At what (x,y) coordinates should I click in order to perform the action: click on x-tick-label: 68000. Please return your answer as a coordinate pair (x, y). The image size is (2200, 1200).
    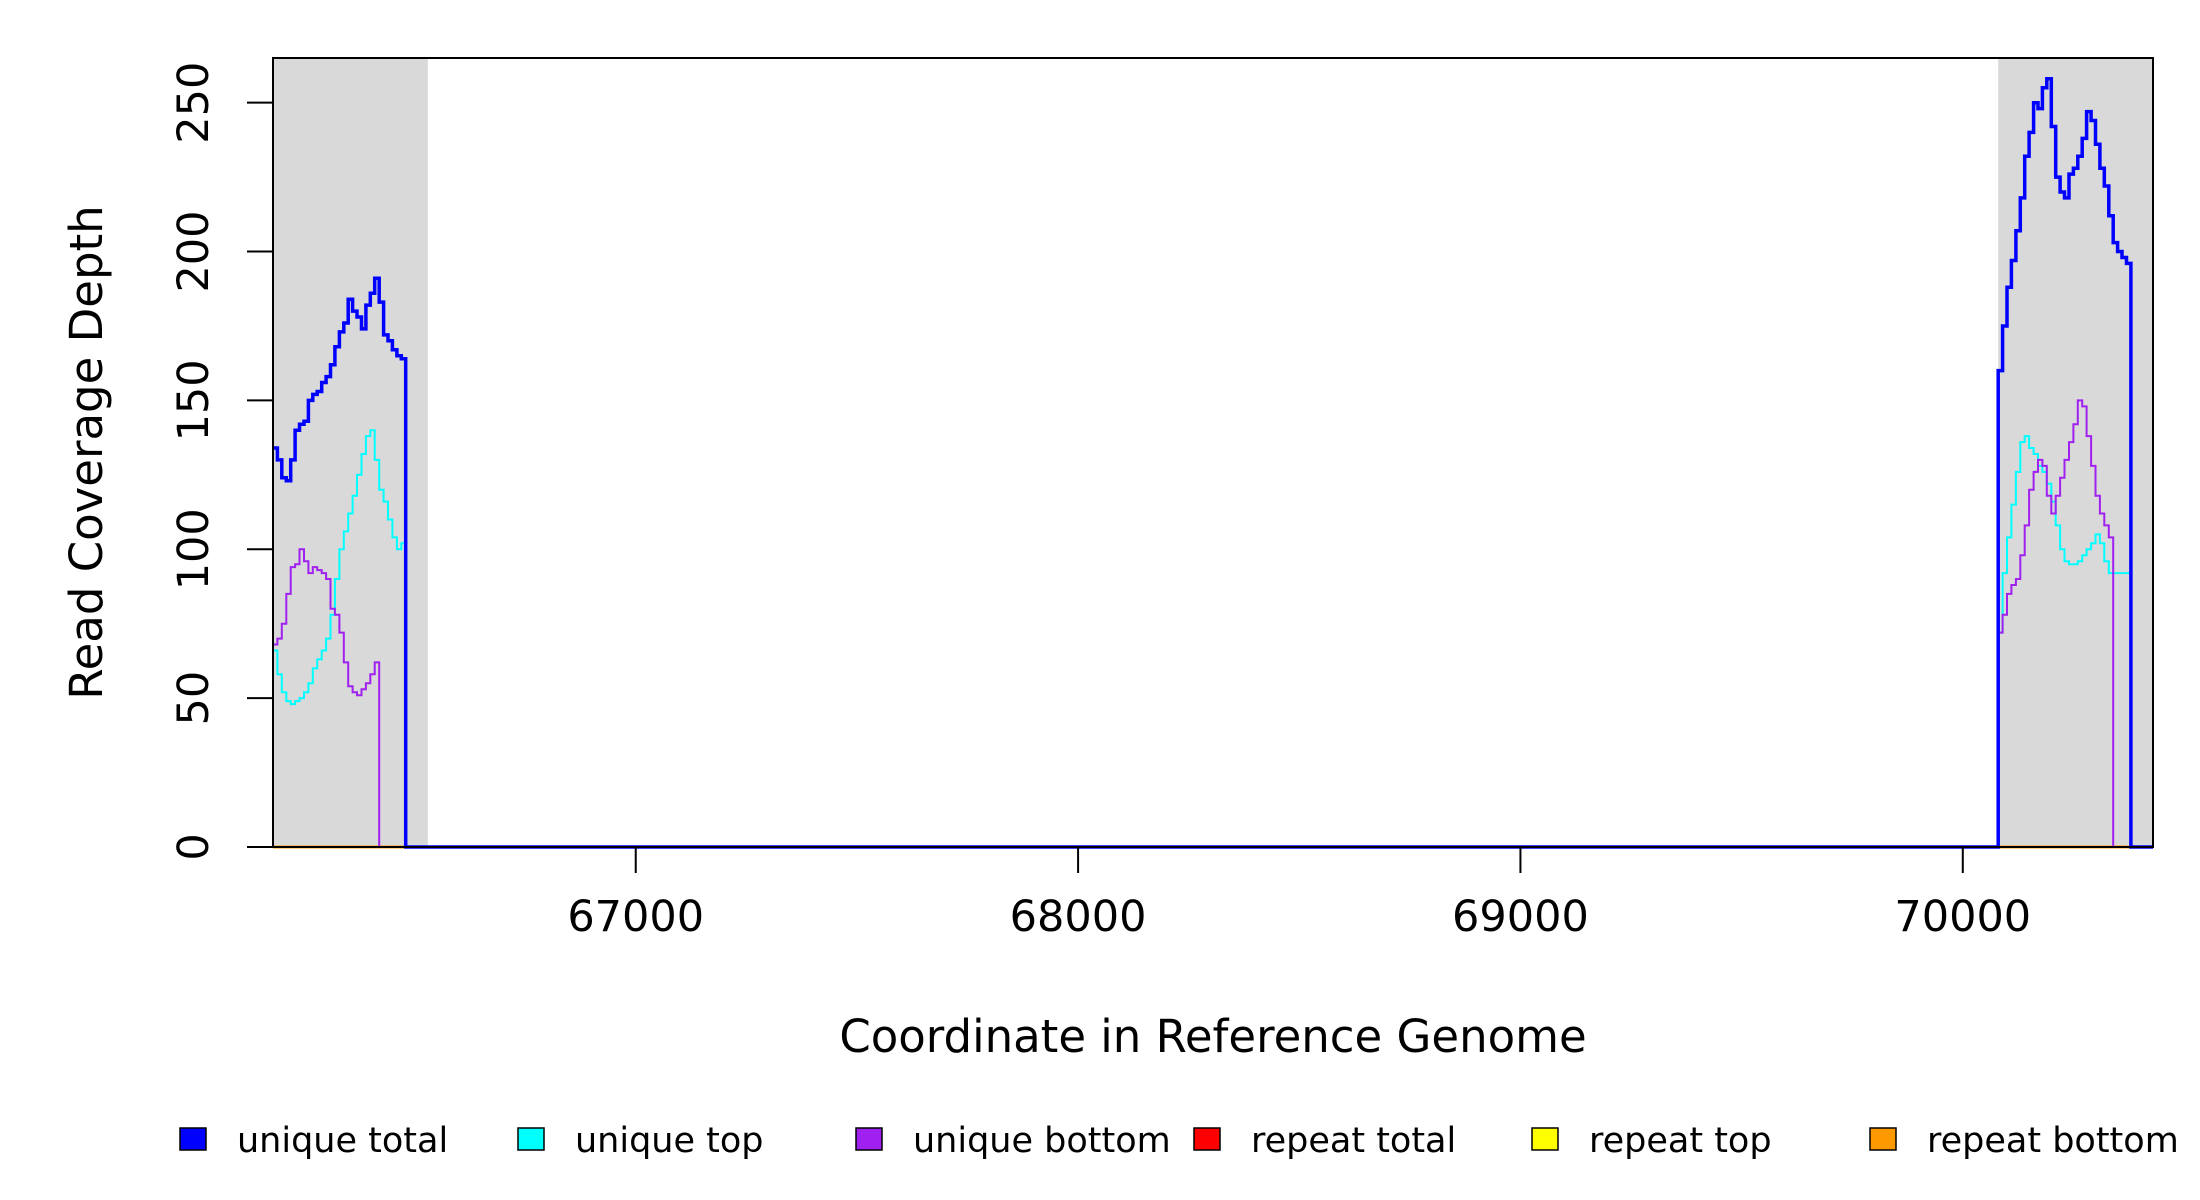
    Looking at the image, I should click on (1078, 917).